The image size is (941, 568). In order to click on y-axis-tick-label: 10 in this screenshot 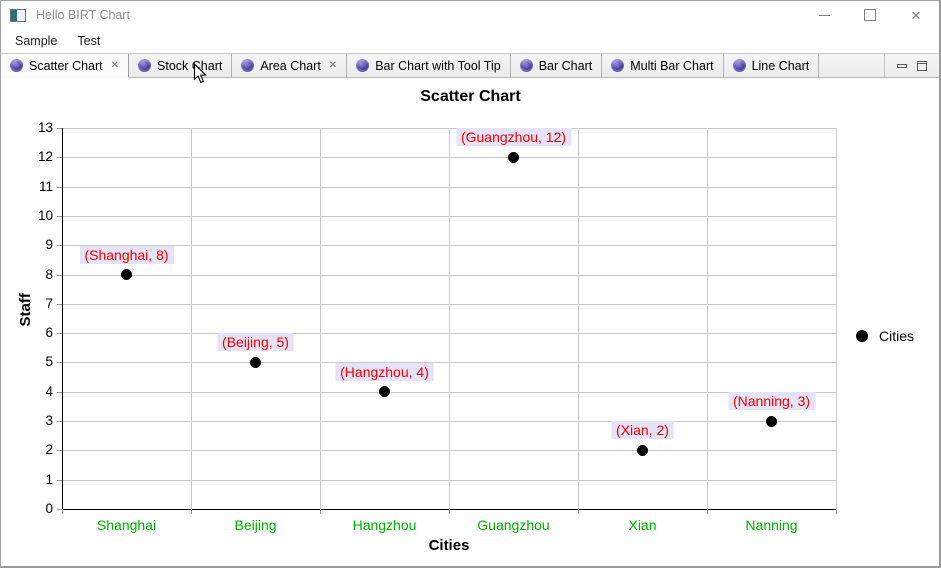, I will do `click(45, 215)`.